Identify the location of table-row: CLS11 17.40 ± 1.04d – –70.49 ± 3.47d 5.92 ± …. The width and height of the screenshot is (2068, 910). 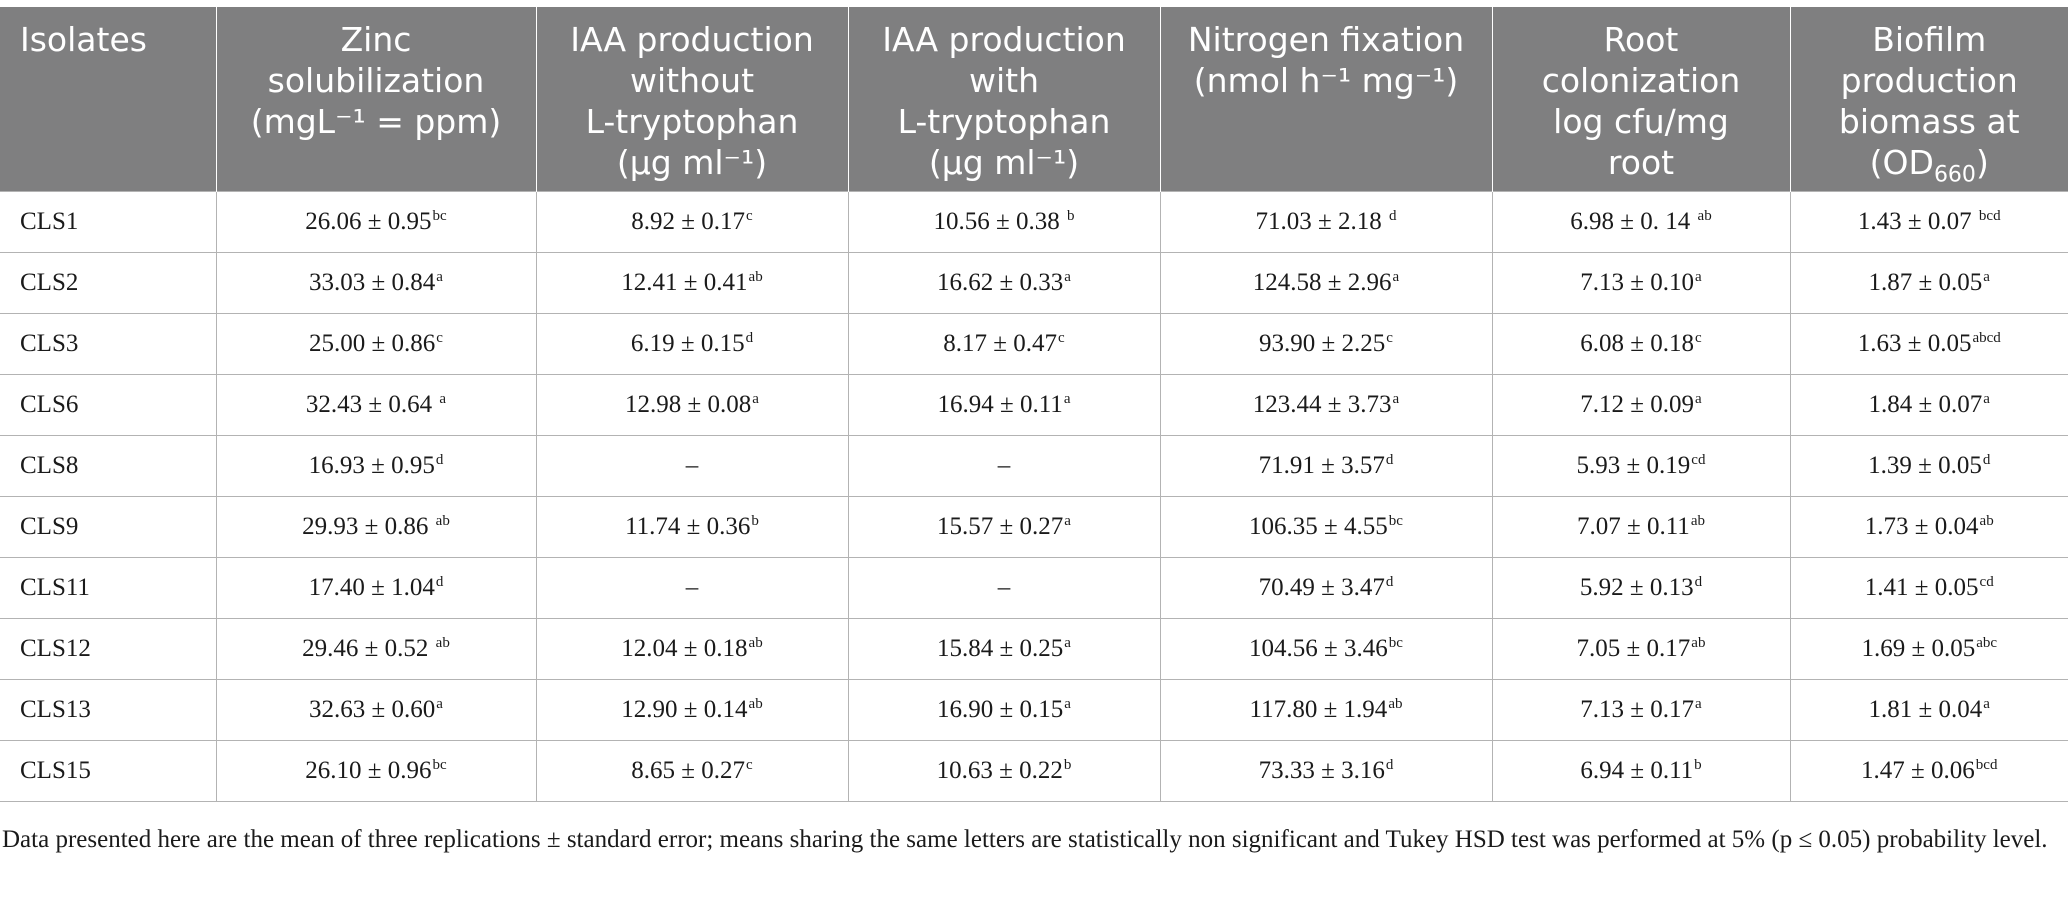
(1034, 588).